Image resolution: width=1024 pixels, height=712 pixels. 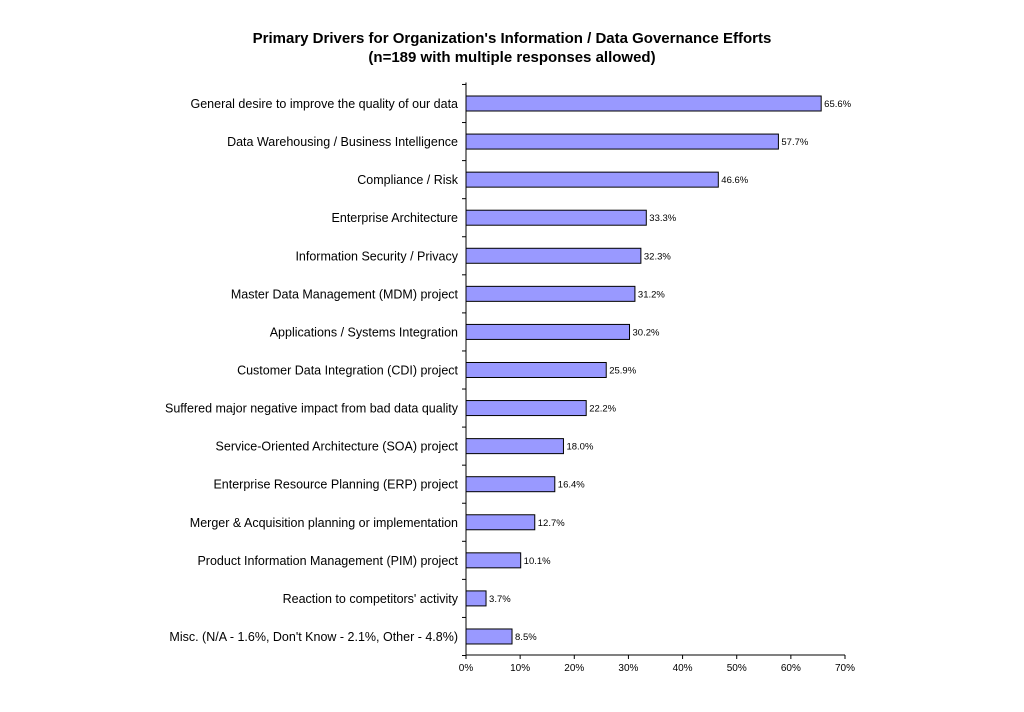 What do you see at coordinates (345, 294) in the screenshot?
I see `category-label: Master Data Management (MDM) project` at bounding box center [345, 294].